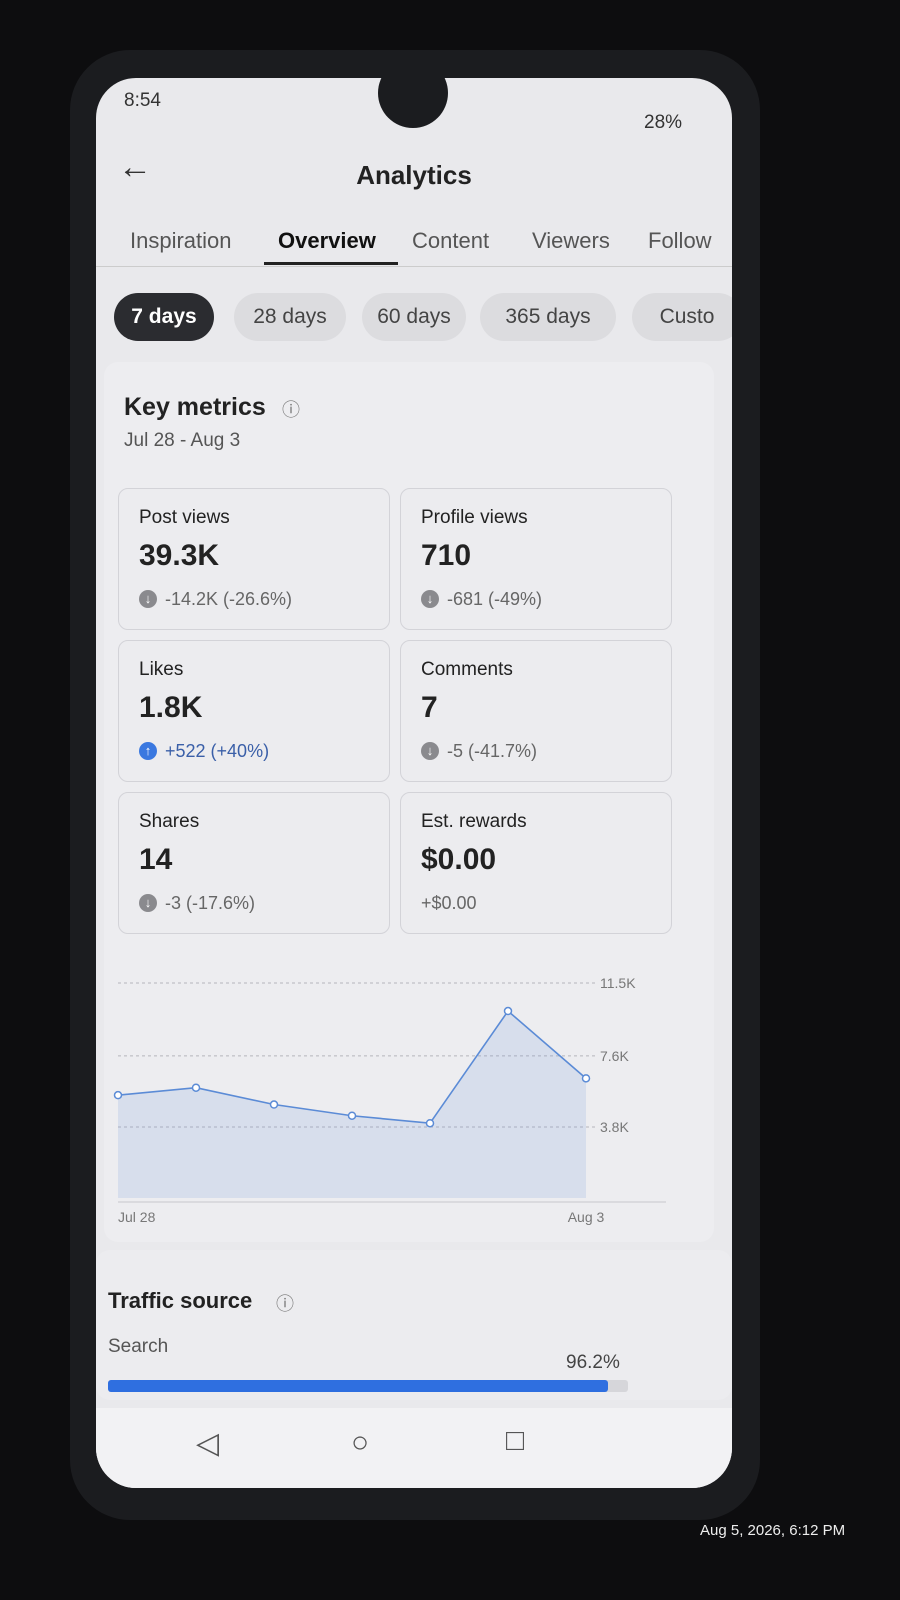  Describe the element at coordinates (331, 263) in the screenshot. I see `tab-indicator` at that location.